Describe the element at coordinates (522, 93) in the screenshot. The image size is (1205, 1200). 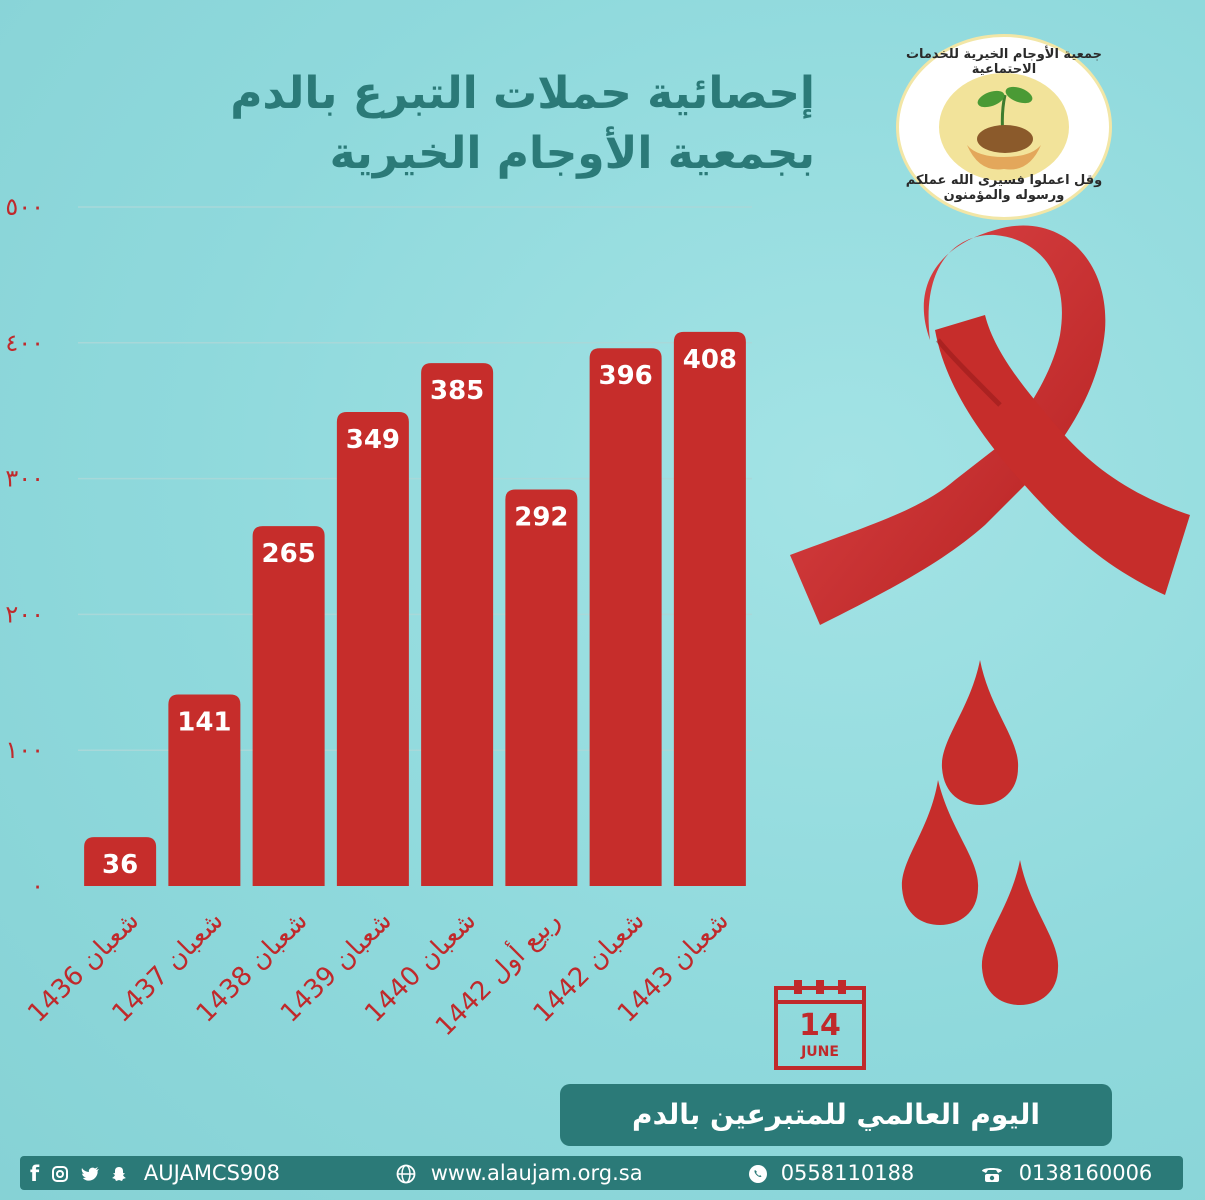
I see `chart-title-line-1: إحصائية حملات التبرع بالدم` at that location.